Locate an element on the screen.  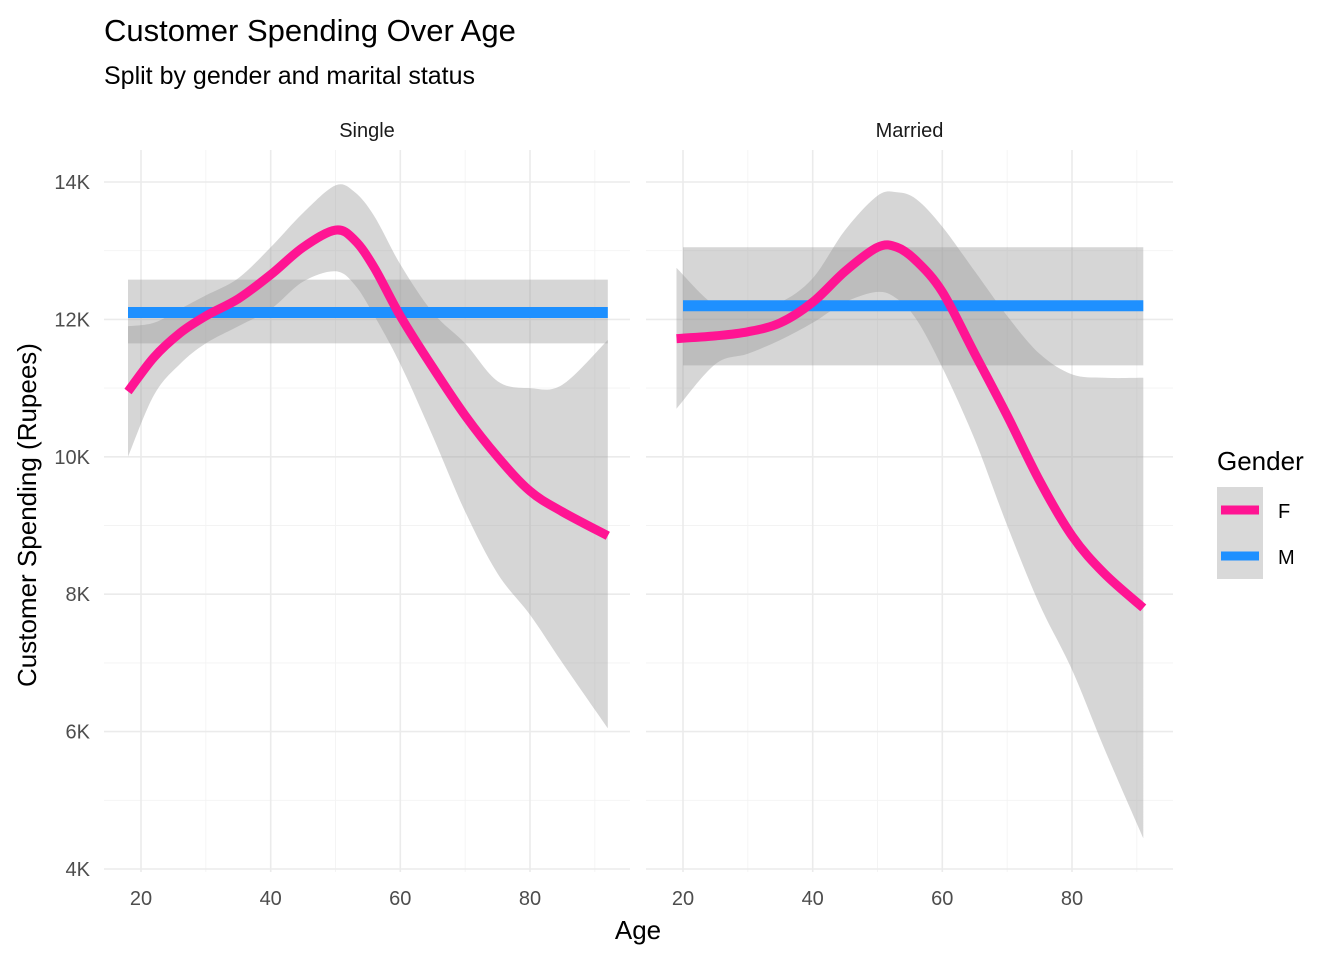
legend-label: F is located at coordinates (1284, 512).